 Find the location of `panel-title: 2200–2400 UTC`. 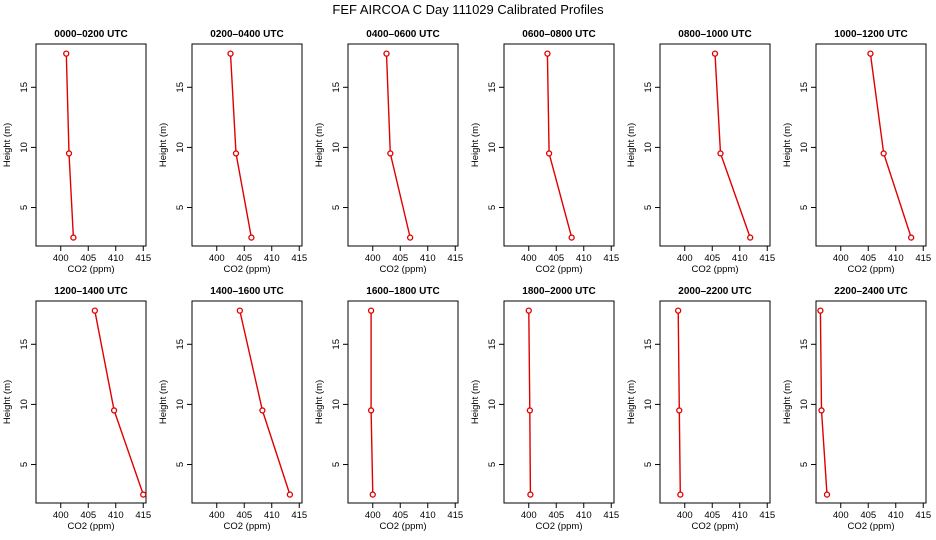

panel-title: 2200–2400 UTC is located at coordinates (870, 291).